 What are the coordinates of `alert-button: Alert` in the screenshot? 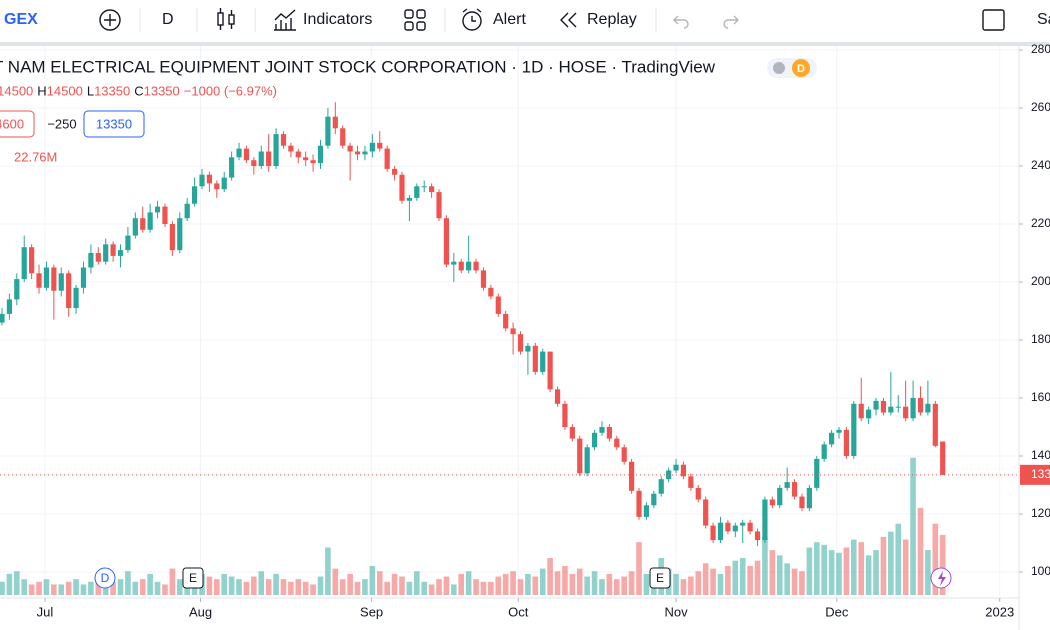 It's located at (509, 19).